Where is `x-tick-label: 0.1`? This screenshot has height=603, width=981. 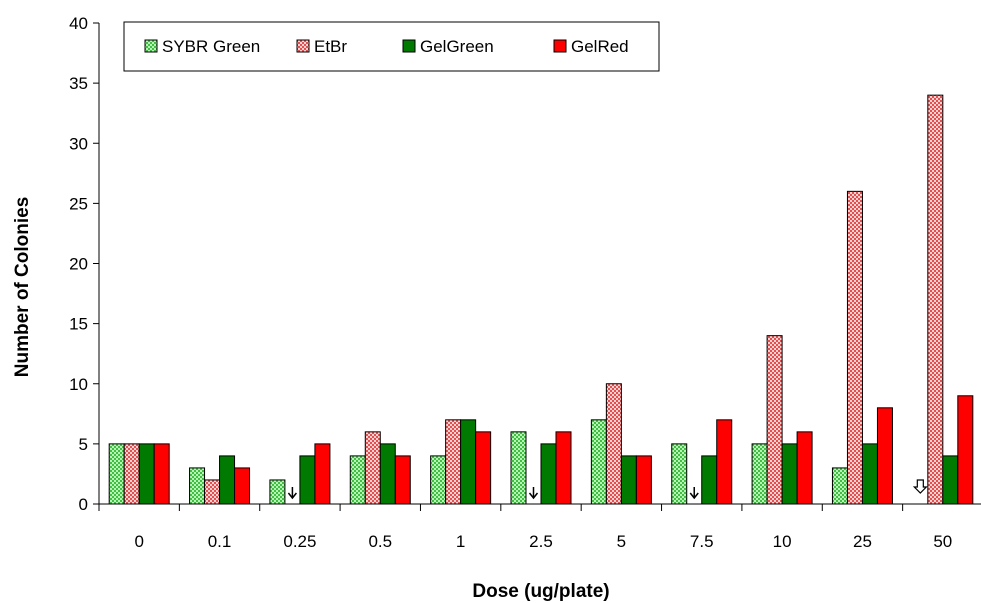
x-tick-label: 0.1 is located at coordinates (220, 541).